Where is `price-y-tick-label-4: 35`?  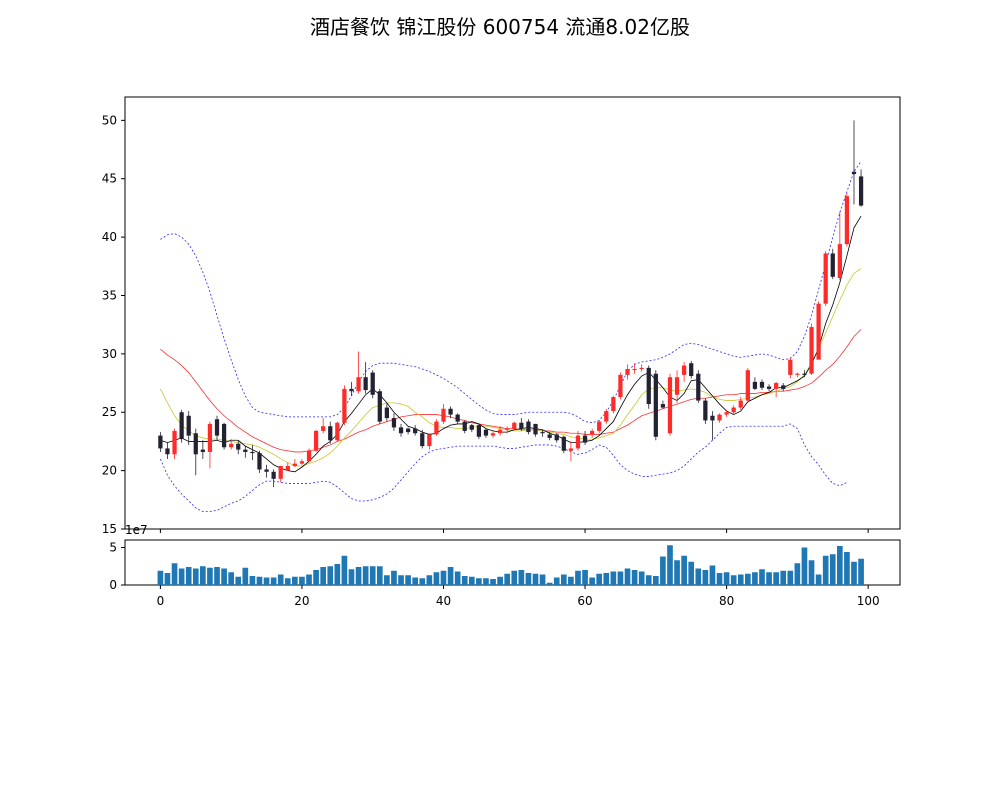 price-y-tick-label-4: 35 is located at coordinates (109, 295).